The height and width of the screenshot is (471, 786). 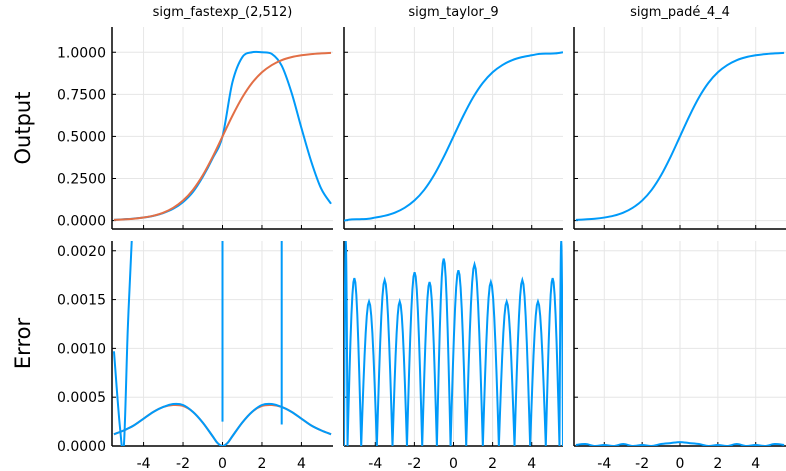 What do you see at coordinates (81, 398) in the screenshot?
I see `y-tick-label: 0.0005` at bounding box center [81, 398].